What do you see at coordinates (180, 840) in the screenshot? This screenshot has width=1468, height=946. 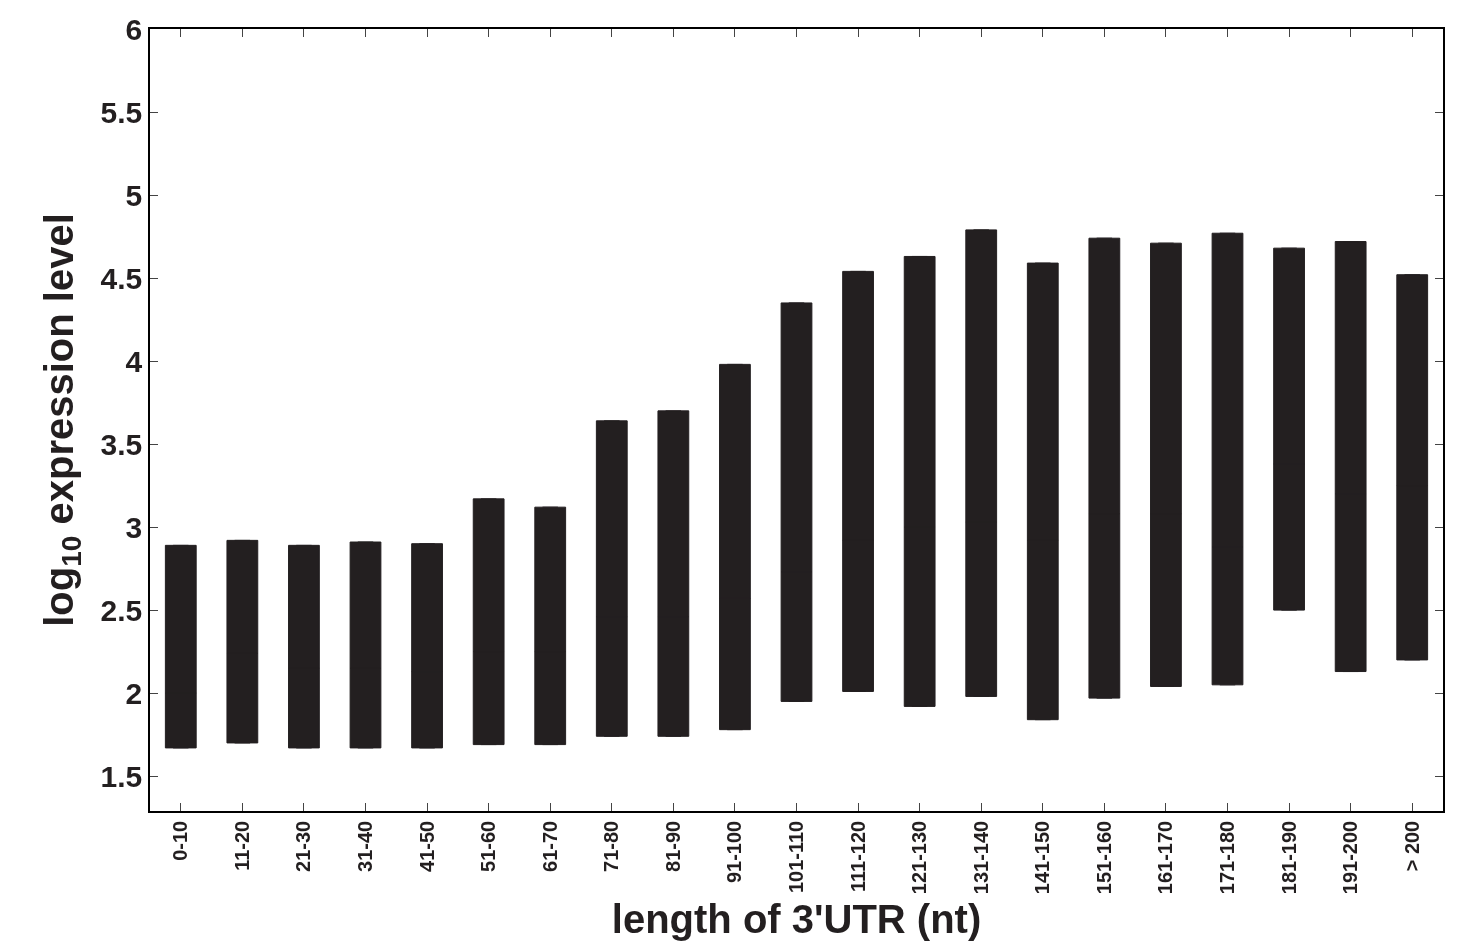 I see `x-tick-label: 0-10` at bounding box center [180, 840].